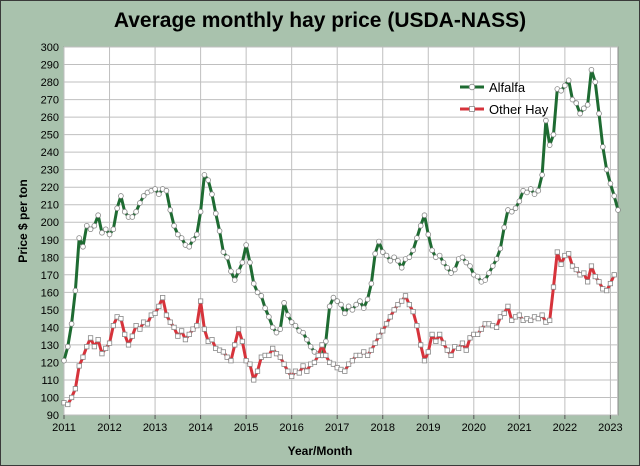 The image size is (640, 466). Describe the element at coordinates (53, 416) in the screenshot. I see `y-tick-label: 90` at that location.